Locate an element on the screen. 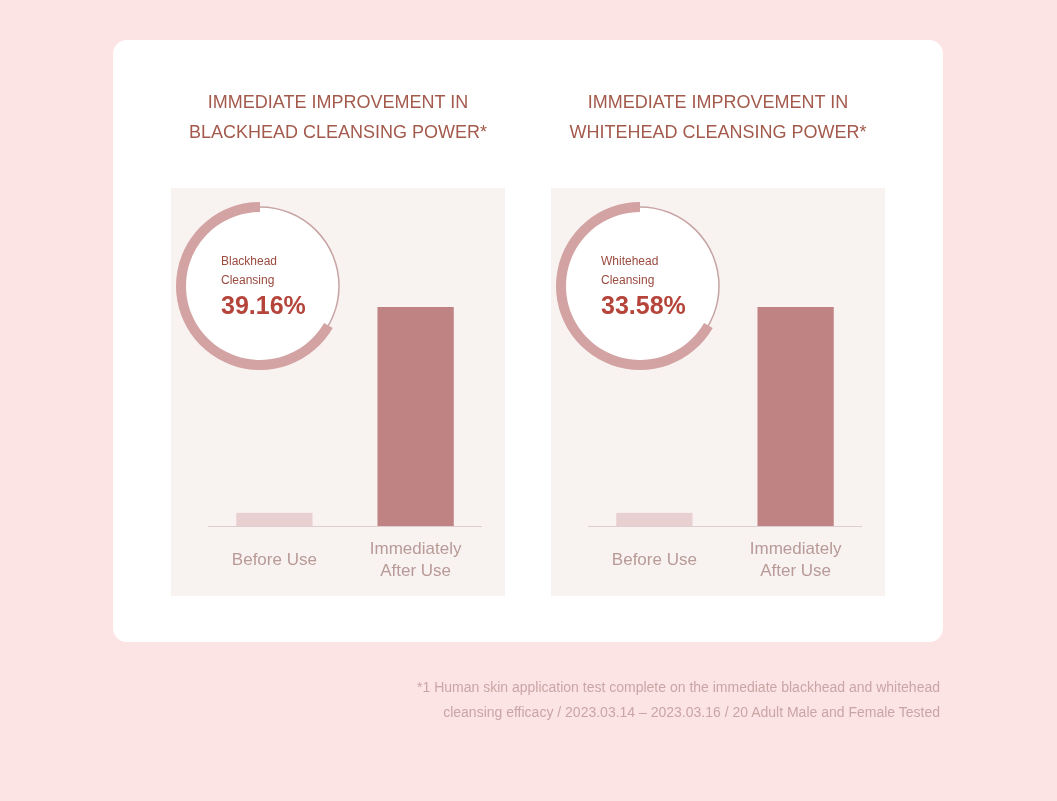  text: *1 Human skin application test complete on the immediate blackhead and whitehead cleansing efficacy / 2023.03.14 – 2023.03.16 / 20 Adult Male and Female Tested is located at coordinates (678, 699).